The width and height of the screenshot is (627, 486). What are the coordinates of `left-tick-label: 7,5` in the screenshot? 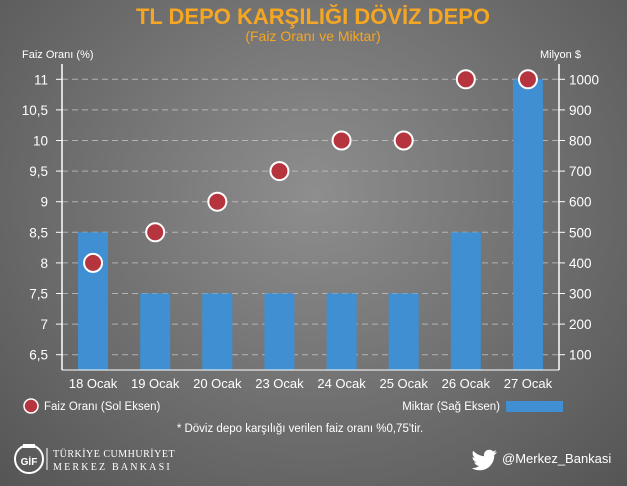 It's located at (38, 294).